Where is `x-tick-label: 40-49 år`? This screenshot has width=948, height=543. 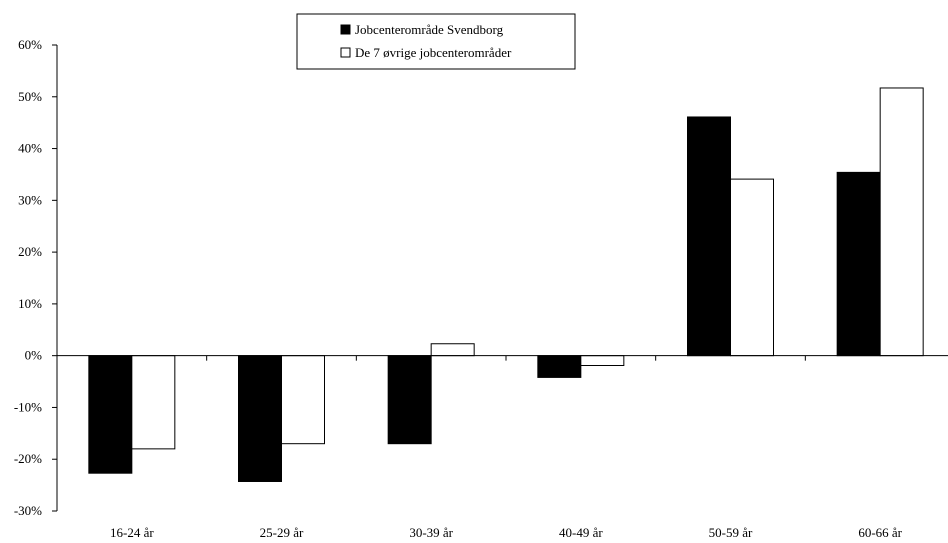
x-tick-label: 40-49 år is located at coordinates (581, 532).